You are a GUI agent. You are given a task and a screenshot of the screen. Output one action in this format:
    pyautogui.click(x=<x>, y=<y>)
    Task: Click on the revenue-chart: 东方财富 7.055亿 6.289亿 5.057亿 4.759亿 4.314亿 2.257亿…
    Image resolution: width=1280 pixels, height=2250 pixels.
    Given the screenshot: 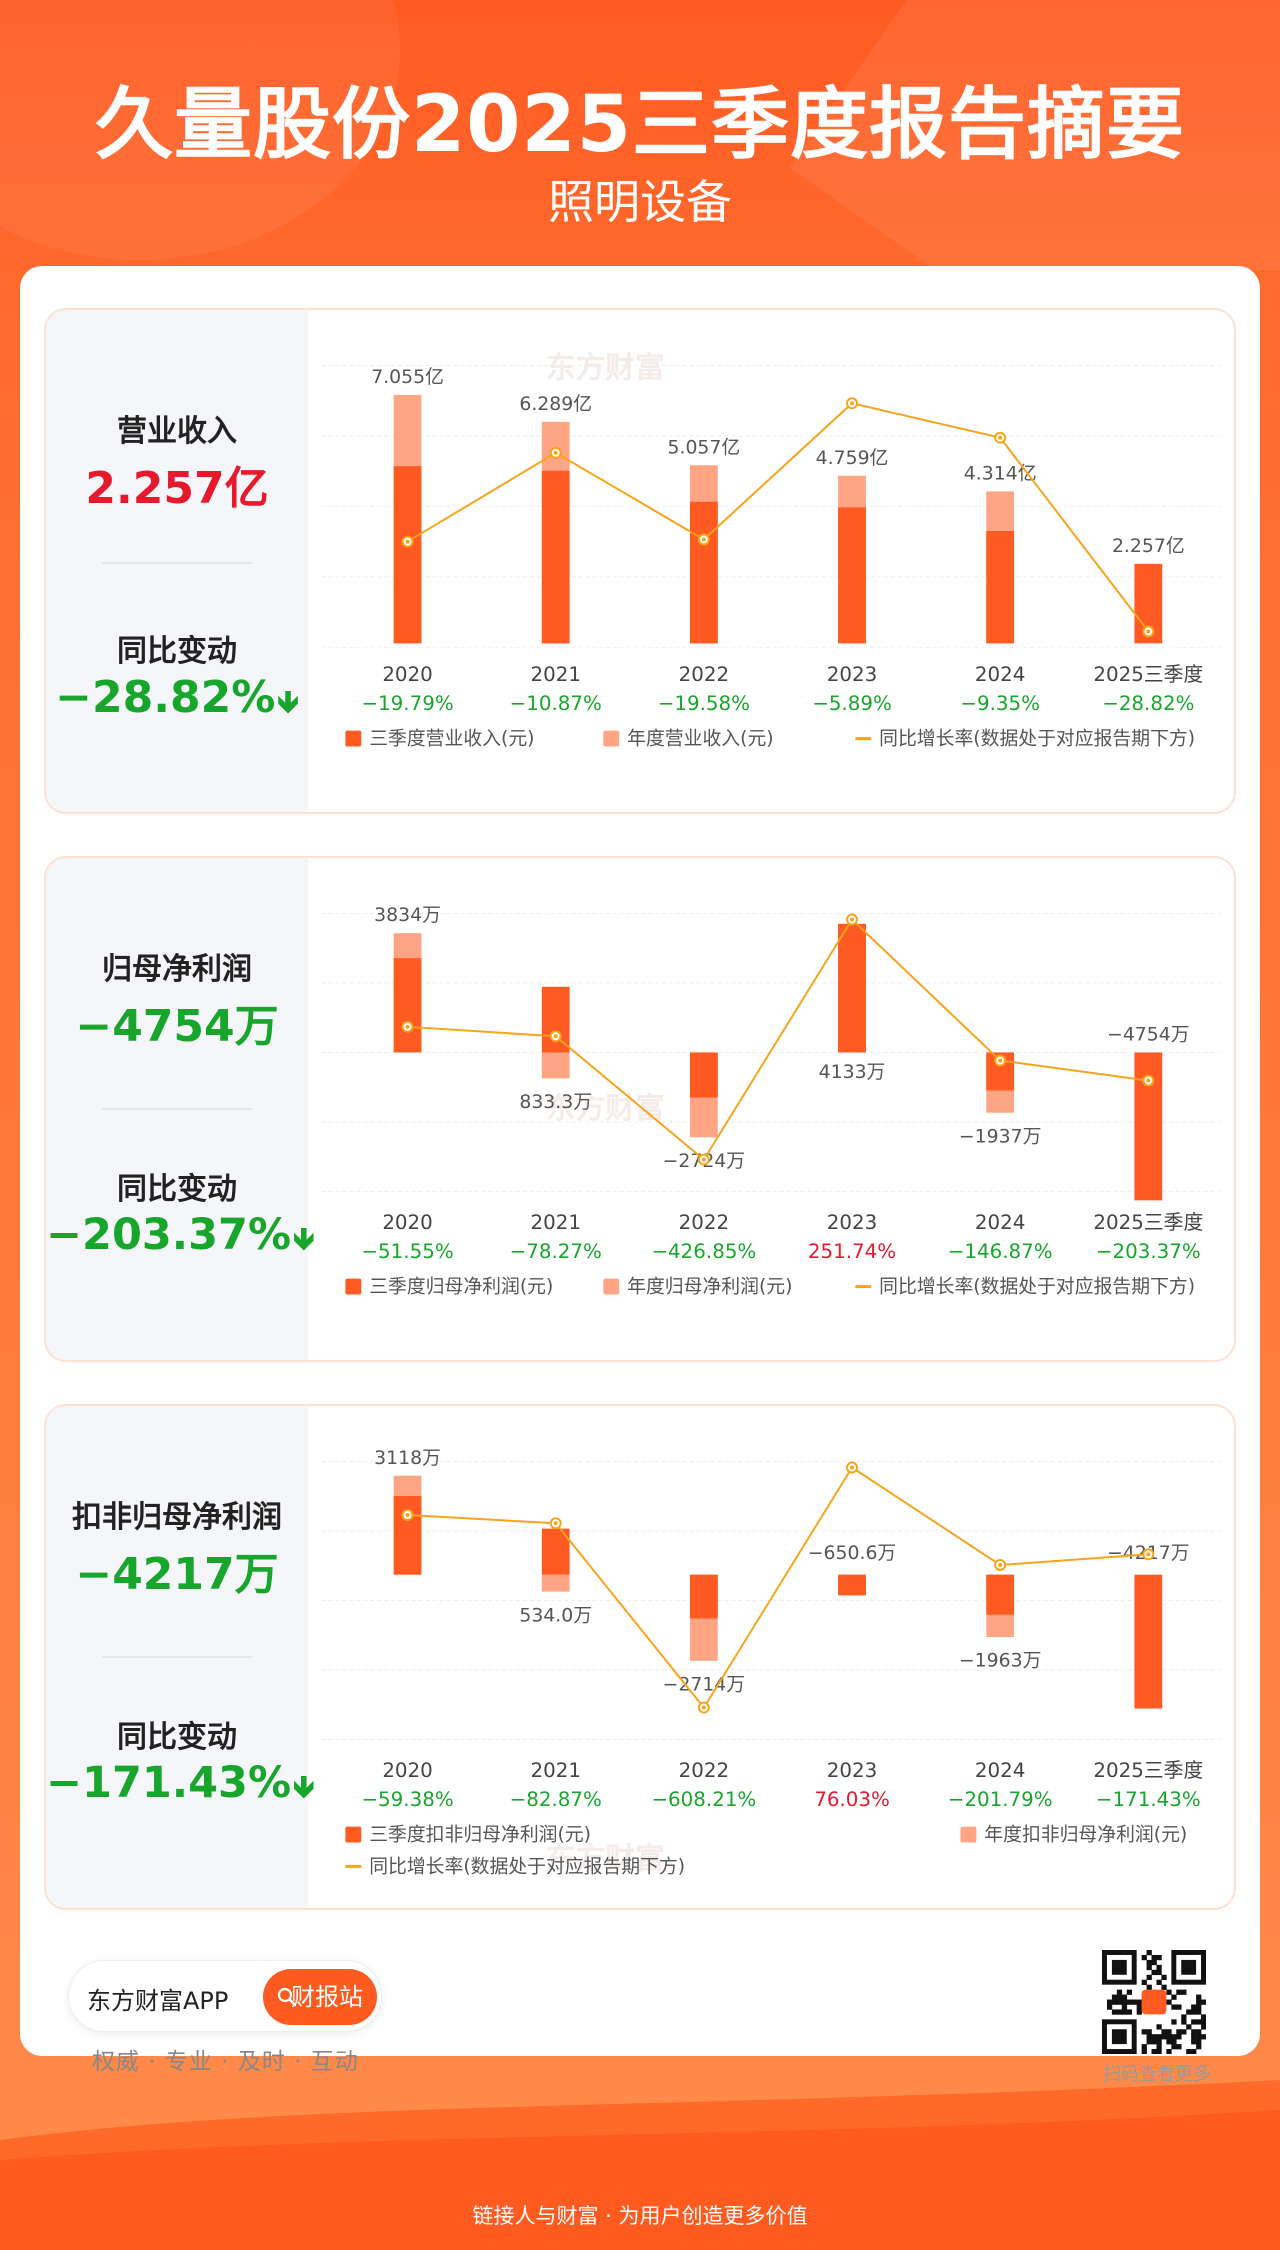 What is the action you would take?
    pyautogui.click(x=771, y=550)
    